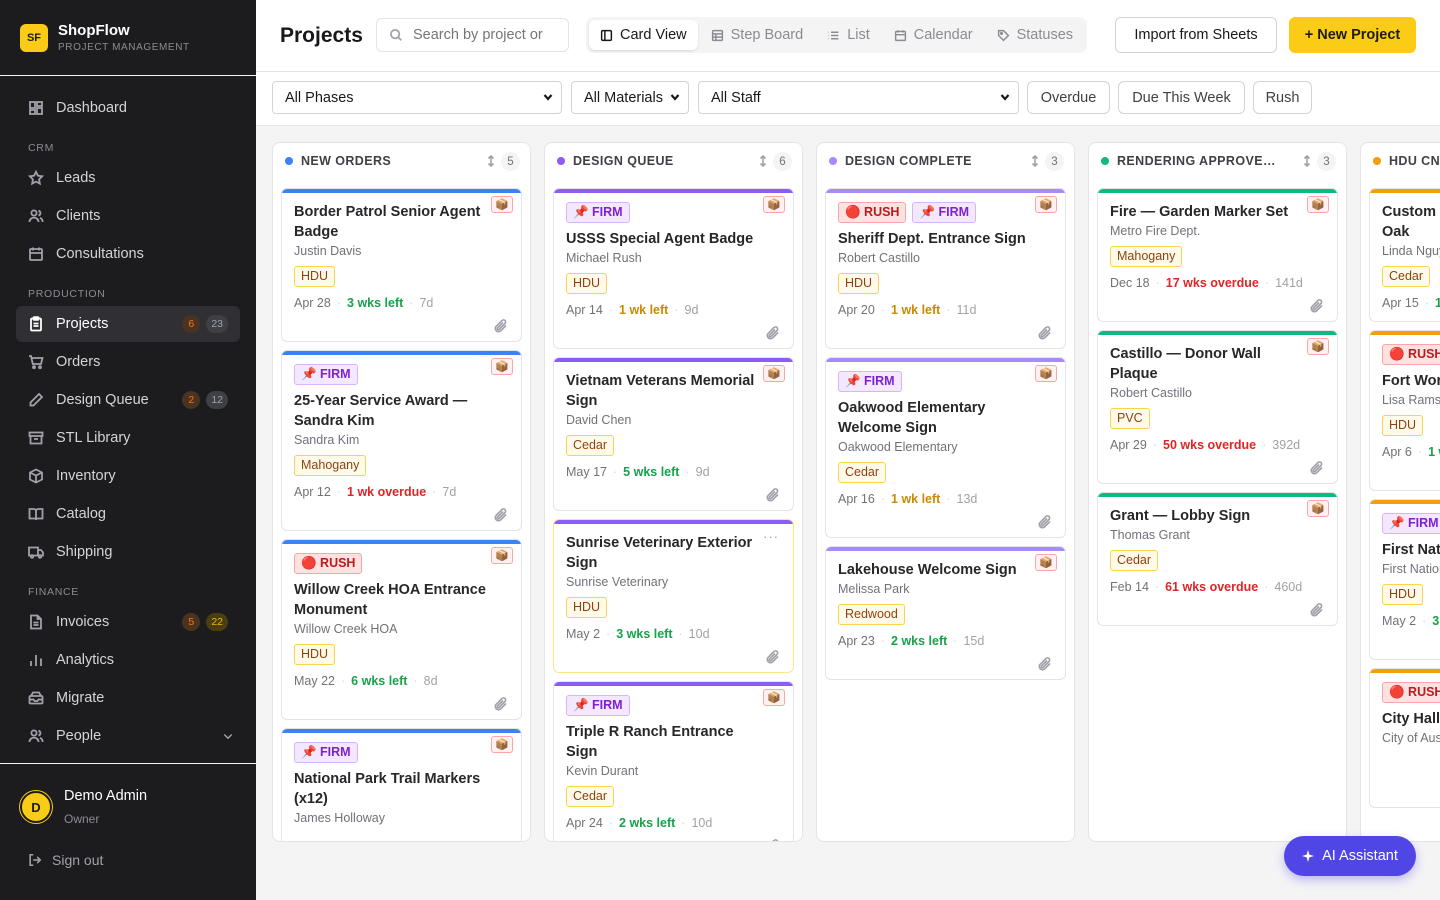 The height and width of the screenshot is (900, 1440). What do you see at coordinates (478, 35) in the screenshot?
I see `search-input` at bounding box center [478, 35].